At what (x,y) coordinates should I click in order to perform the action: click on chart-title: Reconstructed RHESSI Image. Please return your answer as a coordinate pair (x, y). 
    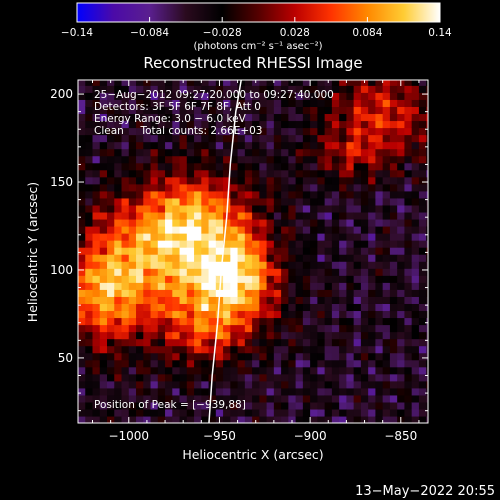
    Looking at the image, I should click on (252, 63).